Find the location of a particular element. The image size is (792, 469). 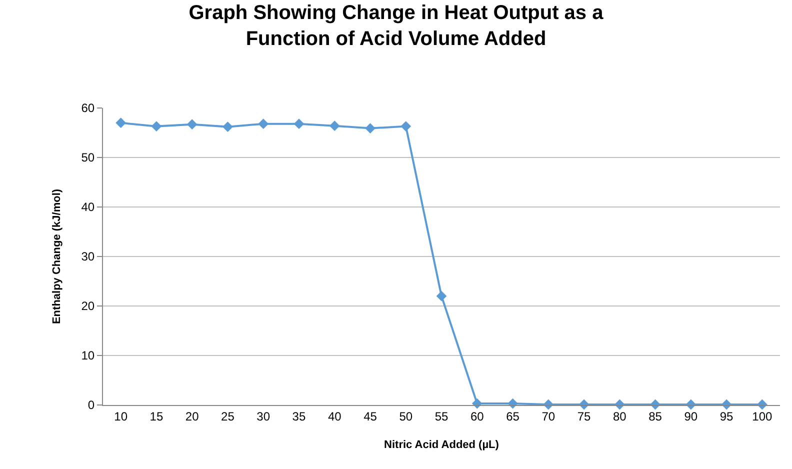

y-tick-label: 40 is located at coordinates (88, 207).